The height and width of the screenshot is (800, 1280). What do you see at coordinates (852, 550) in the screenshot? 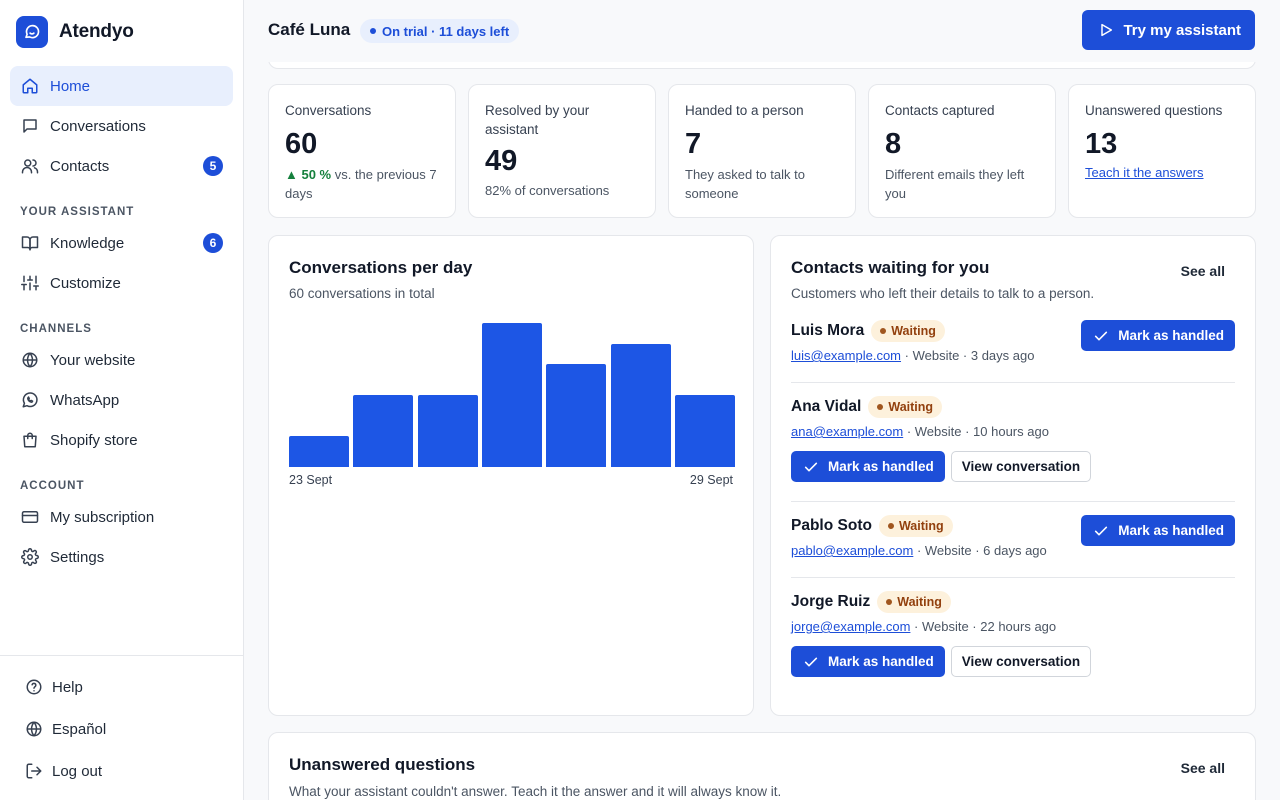
I see `contact-email-link: pablo@example.com` at bounding box center [852, 550].